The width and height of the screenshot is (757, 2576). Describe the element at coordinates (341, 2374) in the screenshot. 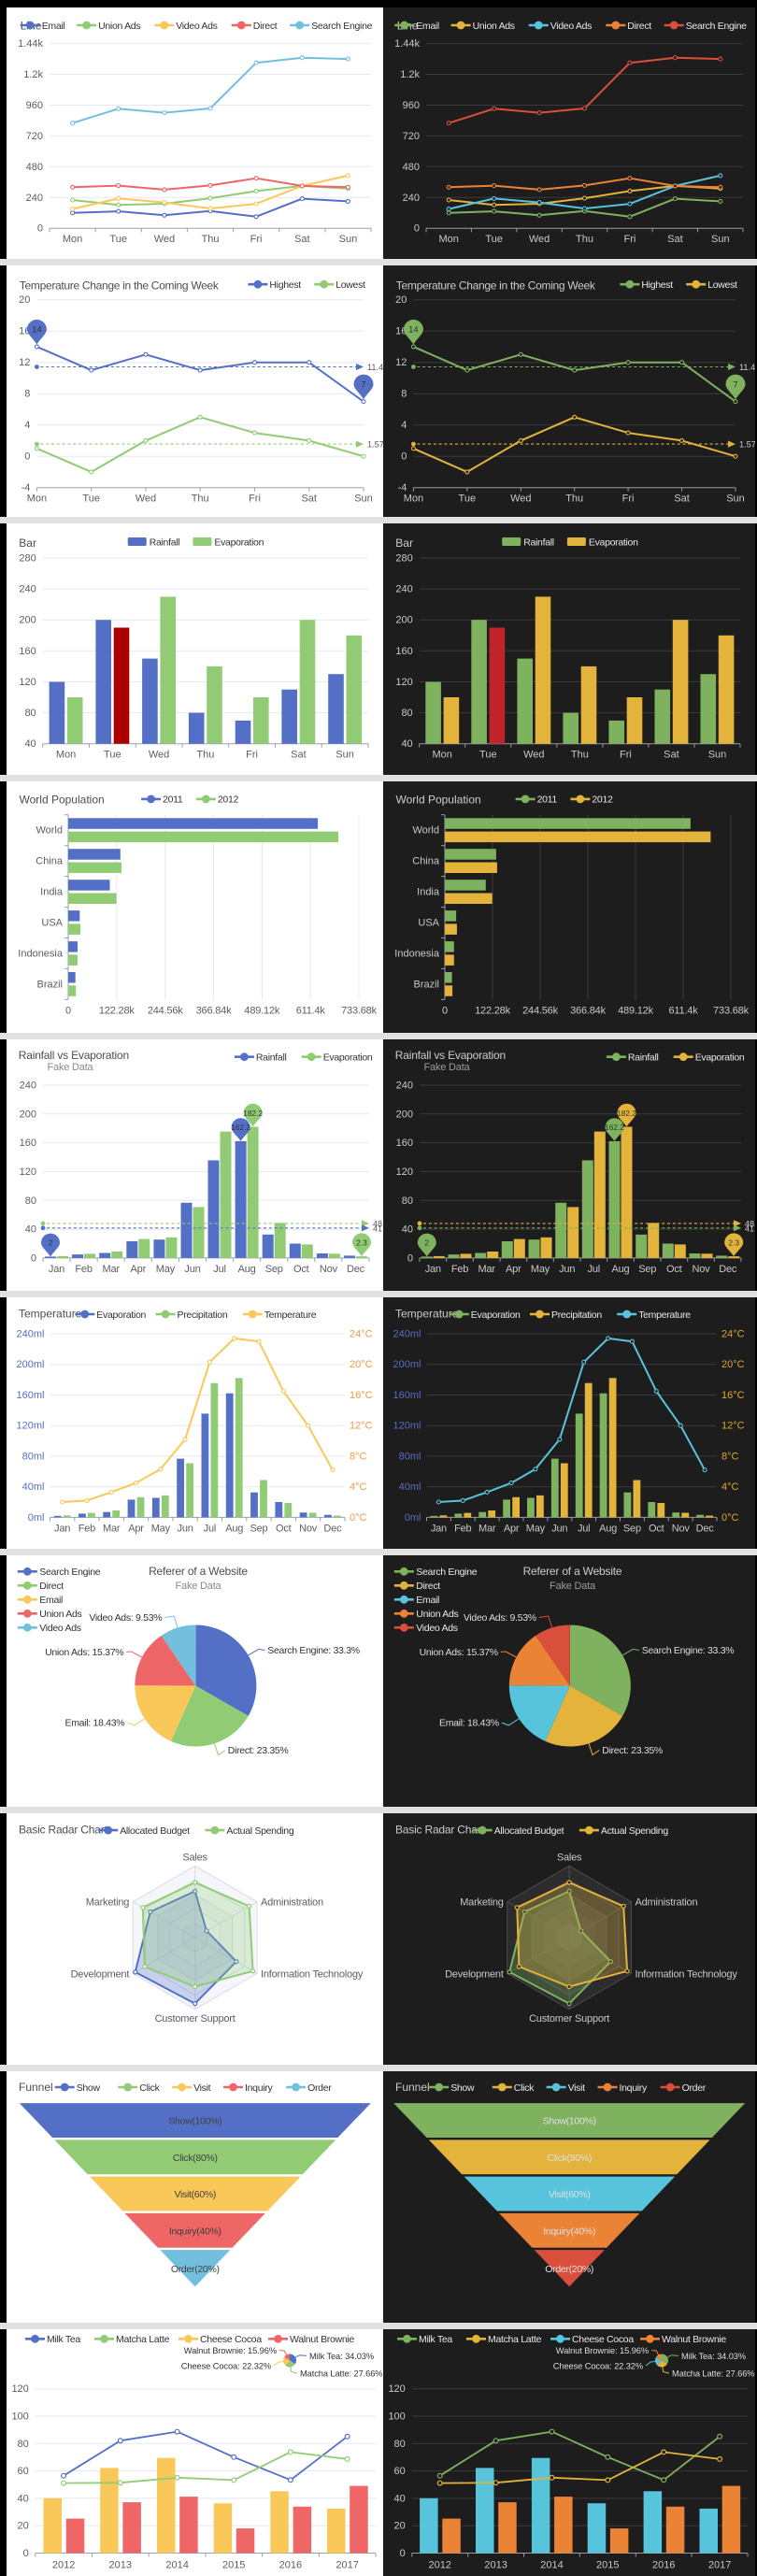

I see `svg-text: Matcha Latte: 27.66%` at that location.